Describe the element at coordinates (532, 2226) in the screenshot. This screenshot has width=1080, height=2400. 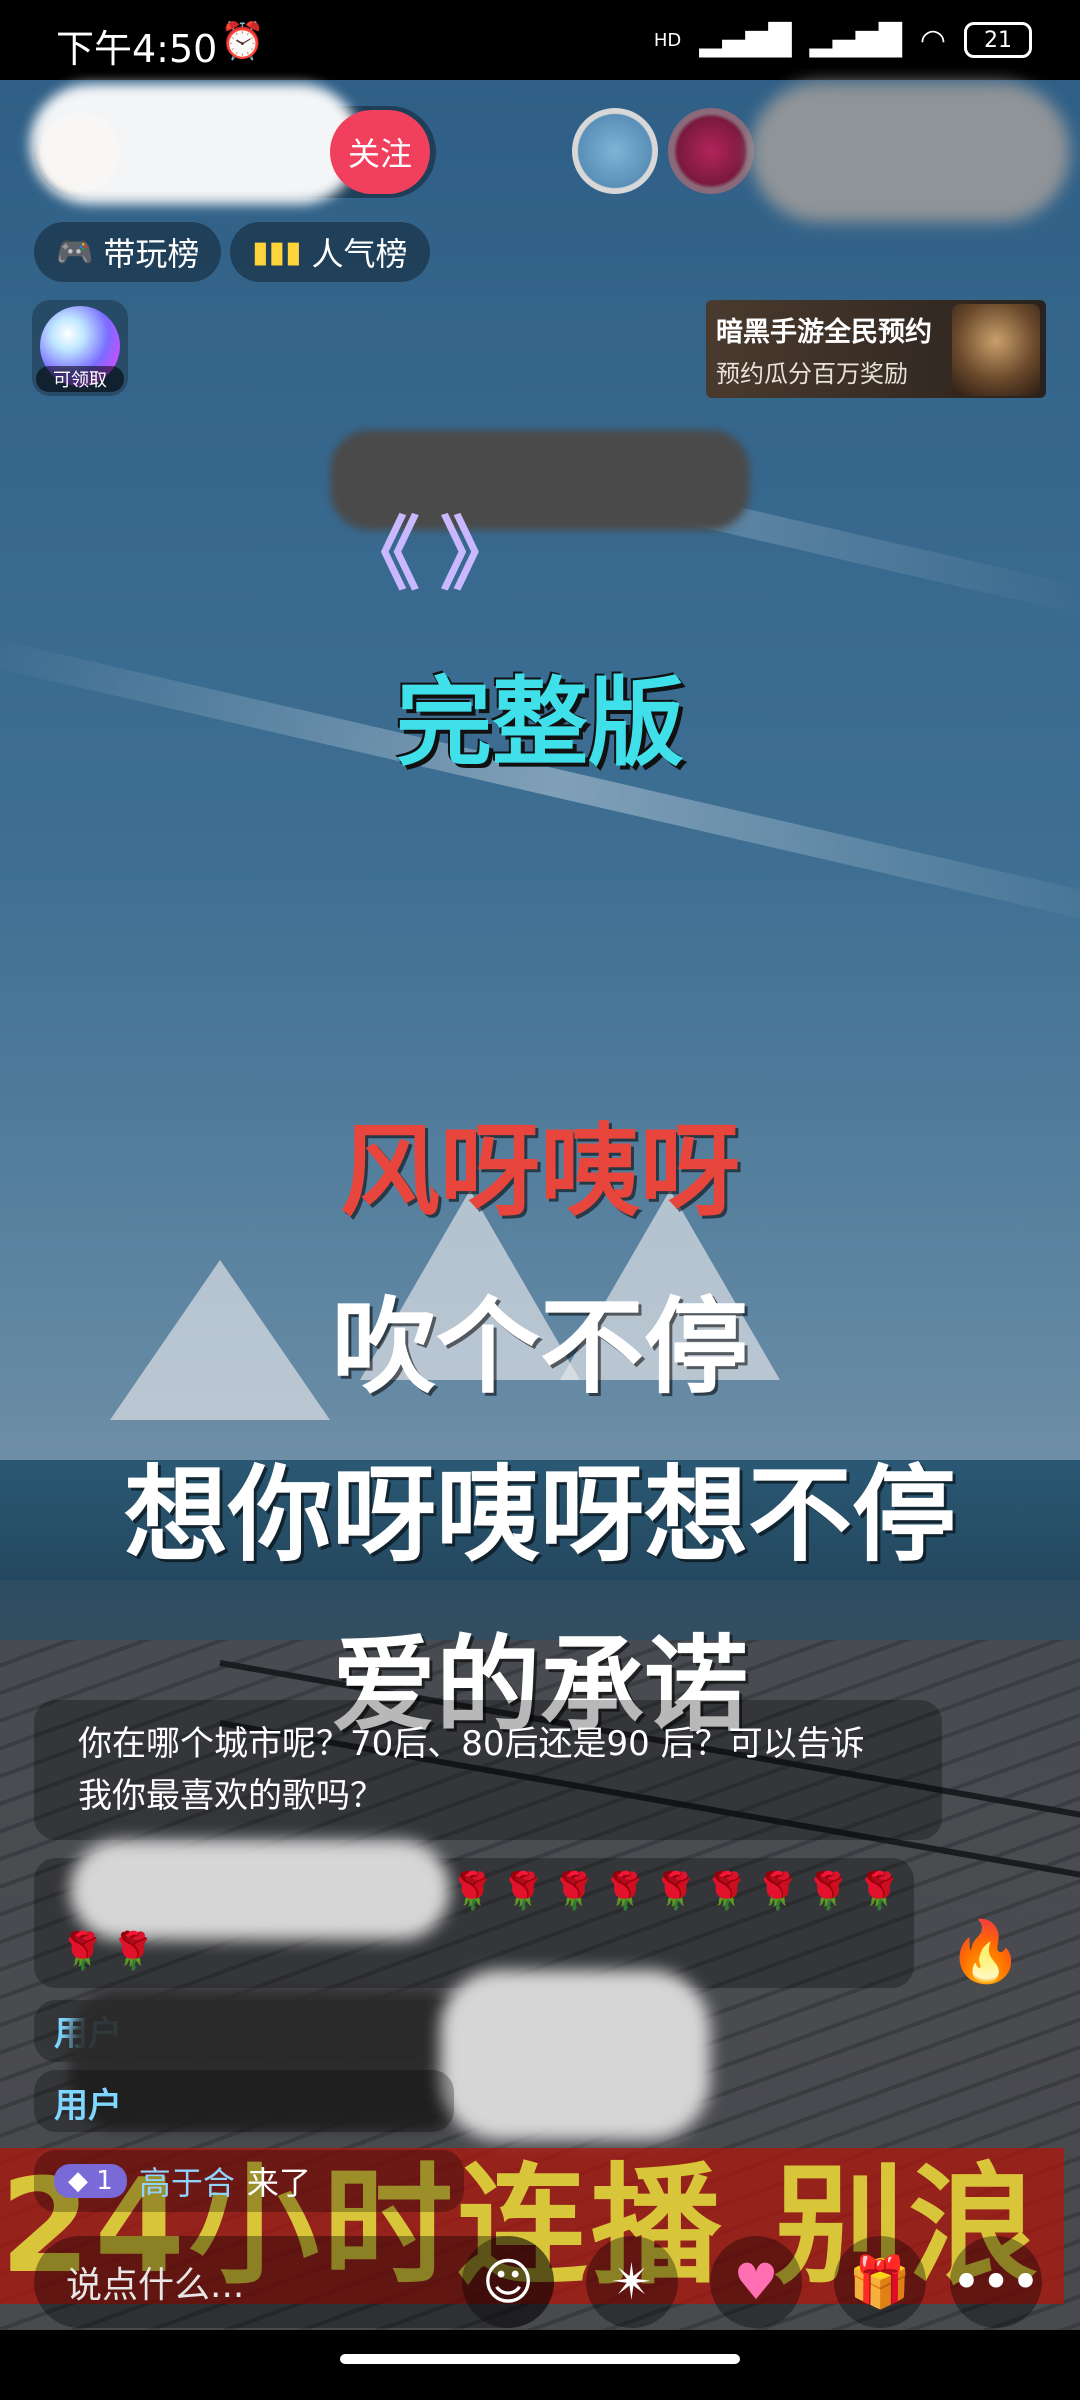
I see `marquee-banner: 24小时连播 别浪` at that location.